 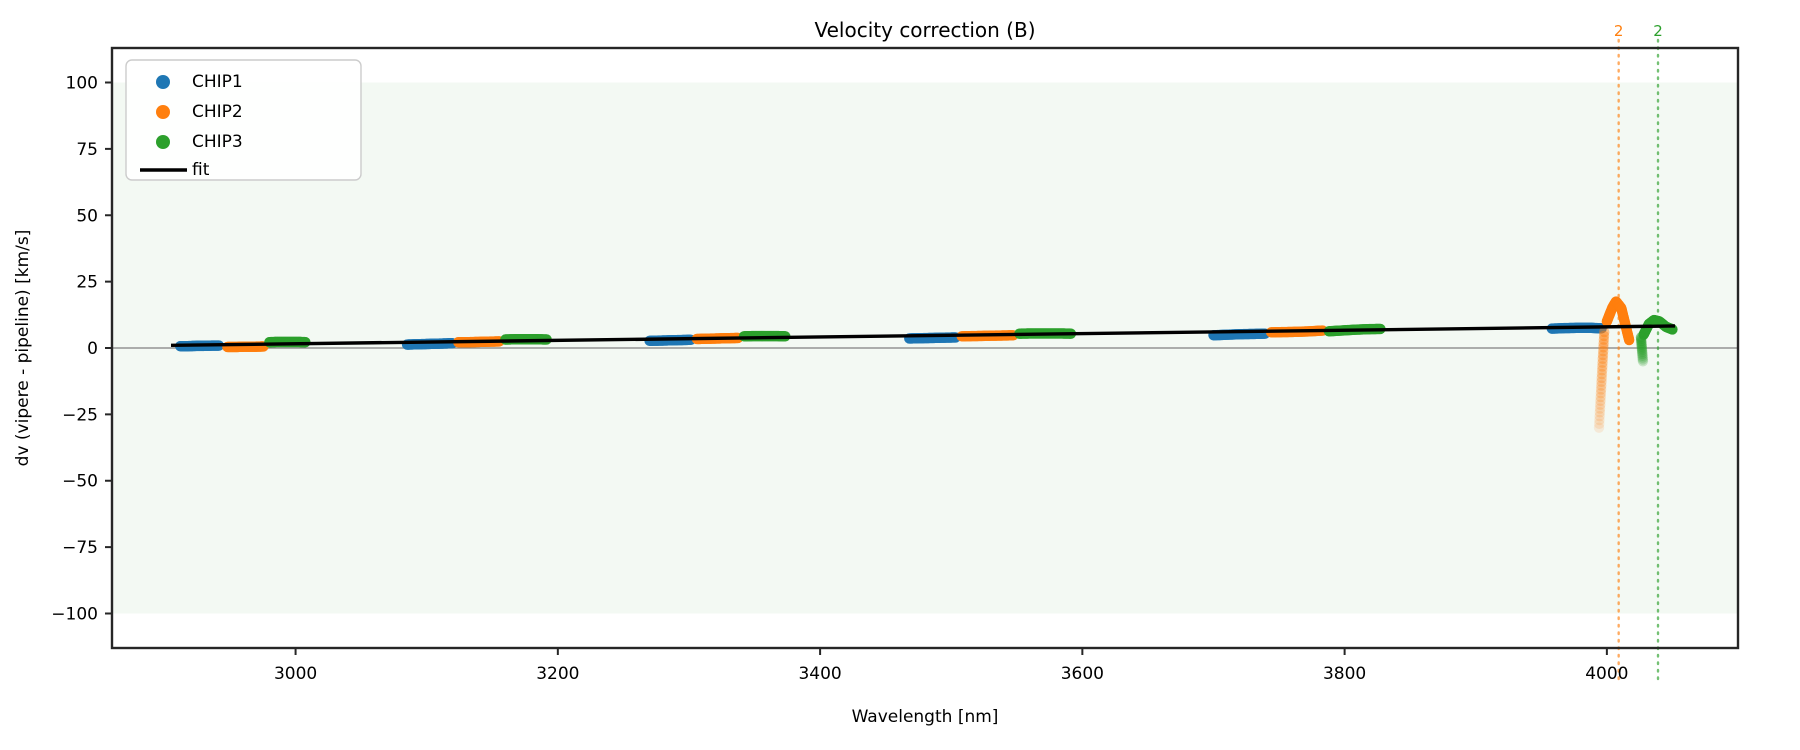 I want to click on legend: CHIP1 CHIP2 CHIP3 fit, so click(x=243, y=120).